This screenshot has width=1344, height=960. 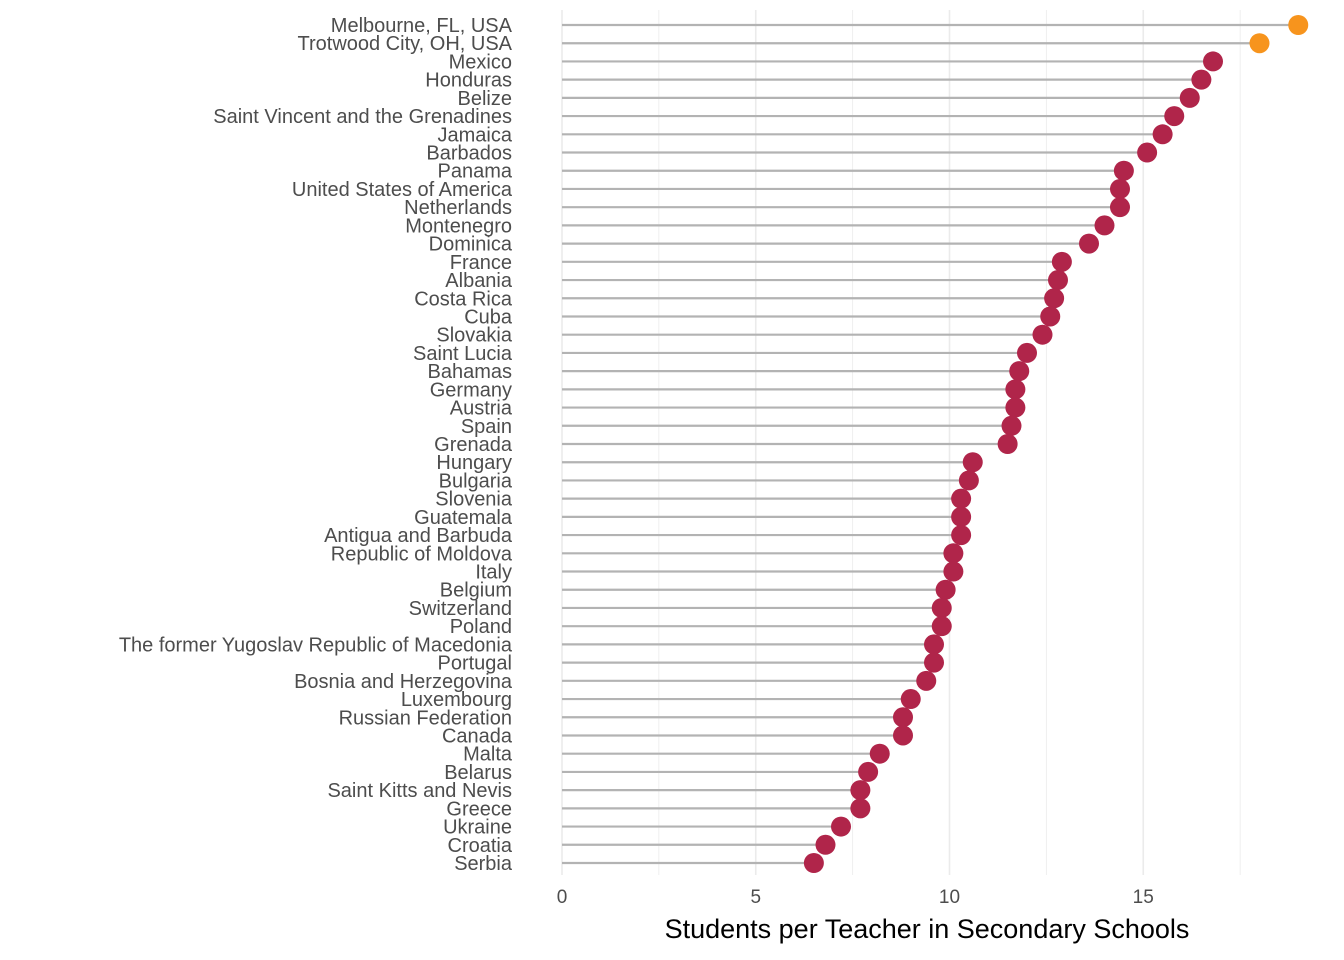 I want to click on y-axis-label: Portugal, so click(x=475, y=664).